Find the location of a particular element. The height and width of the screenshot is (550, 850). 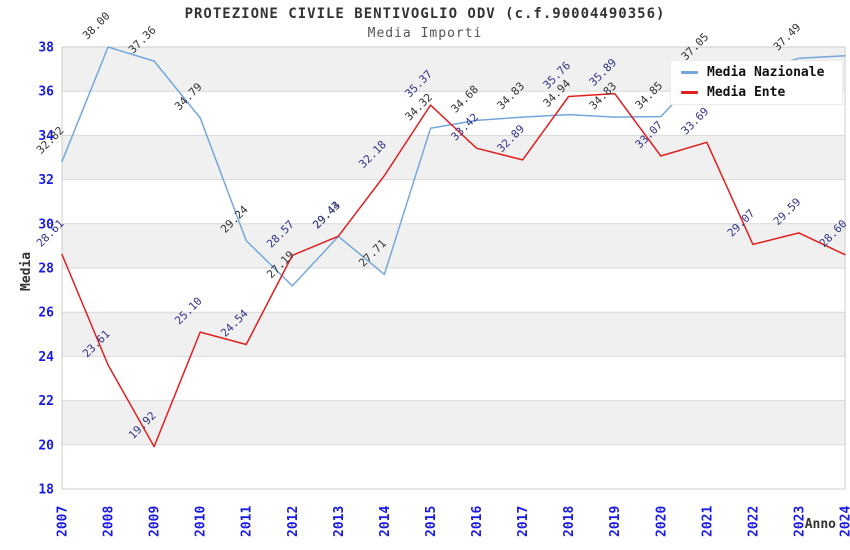

legend-line-swatch-nazionale is located at coordinates (689, 72).